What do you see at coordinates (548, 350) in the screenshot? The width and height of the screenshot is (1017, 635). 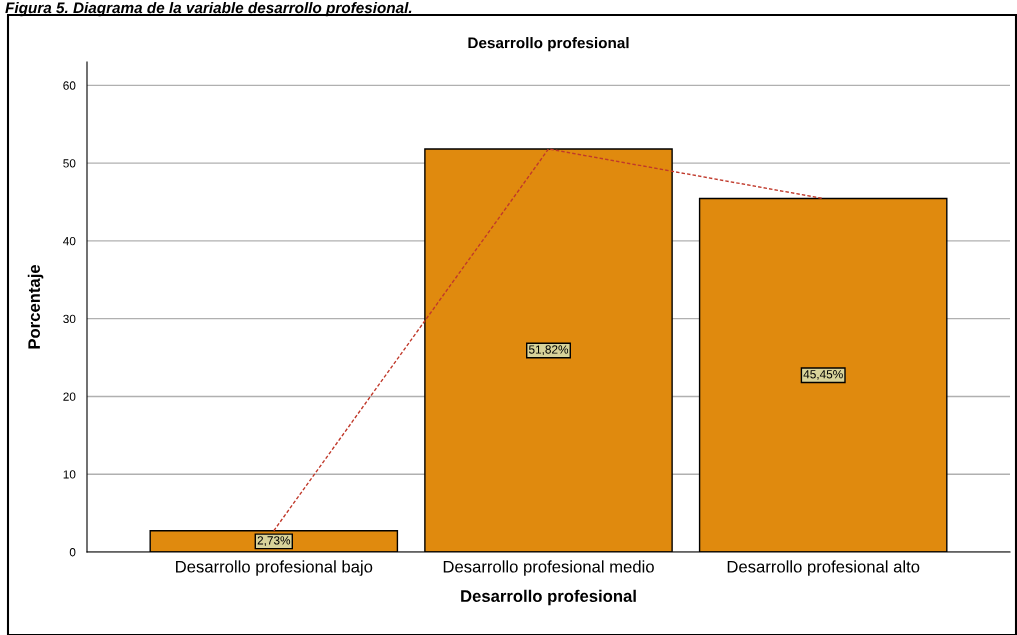 I see `data-label: 51,82%` at bounding box center [548, 350].